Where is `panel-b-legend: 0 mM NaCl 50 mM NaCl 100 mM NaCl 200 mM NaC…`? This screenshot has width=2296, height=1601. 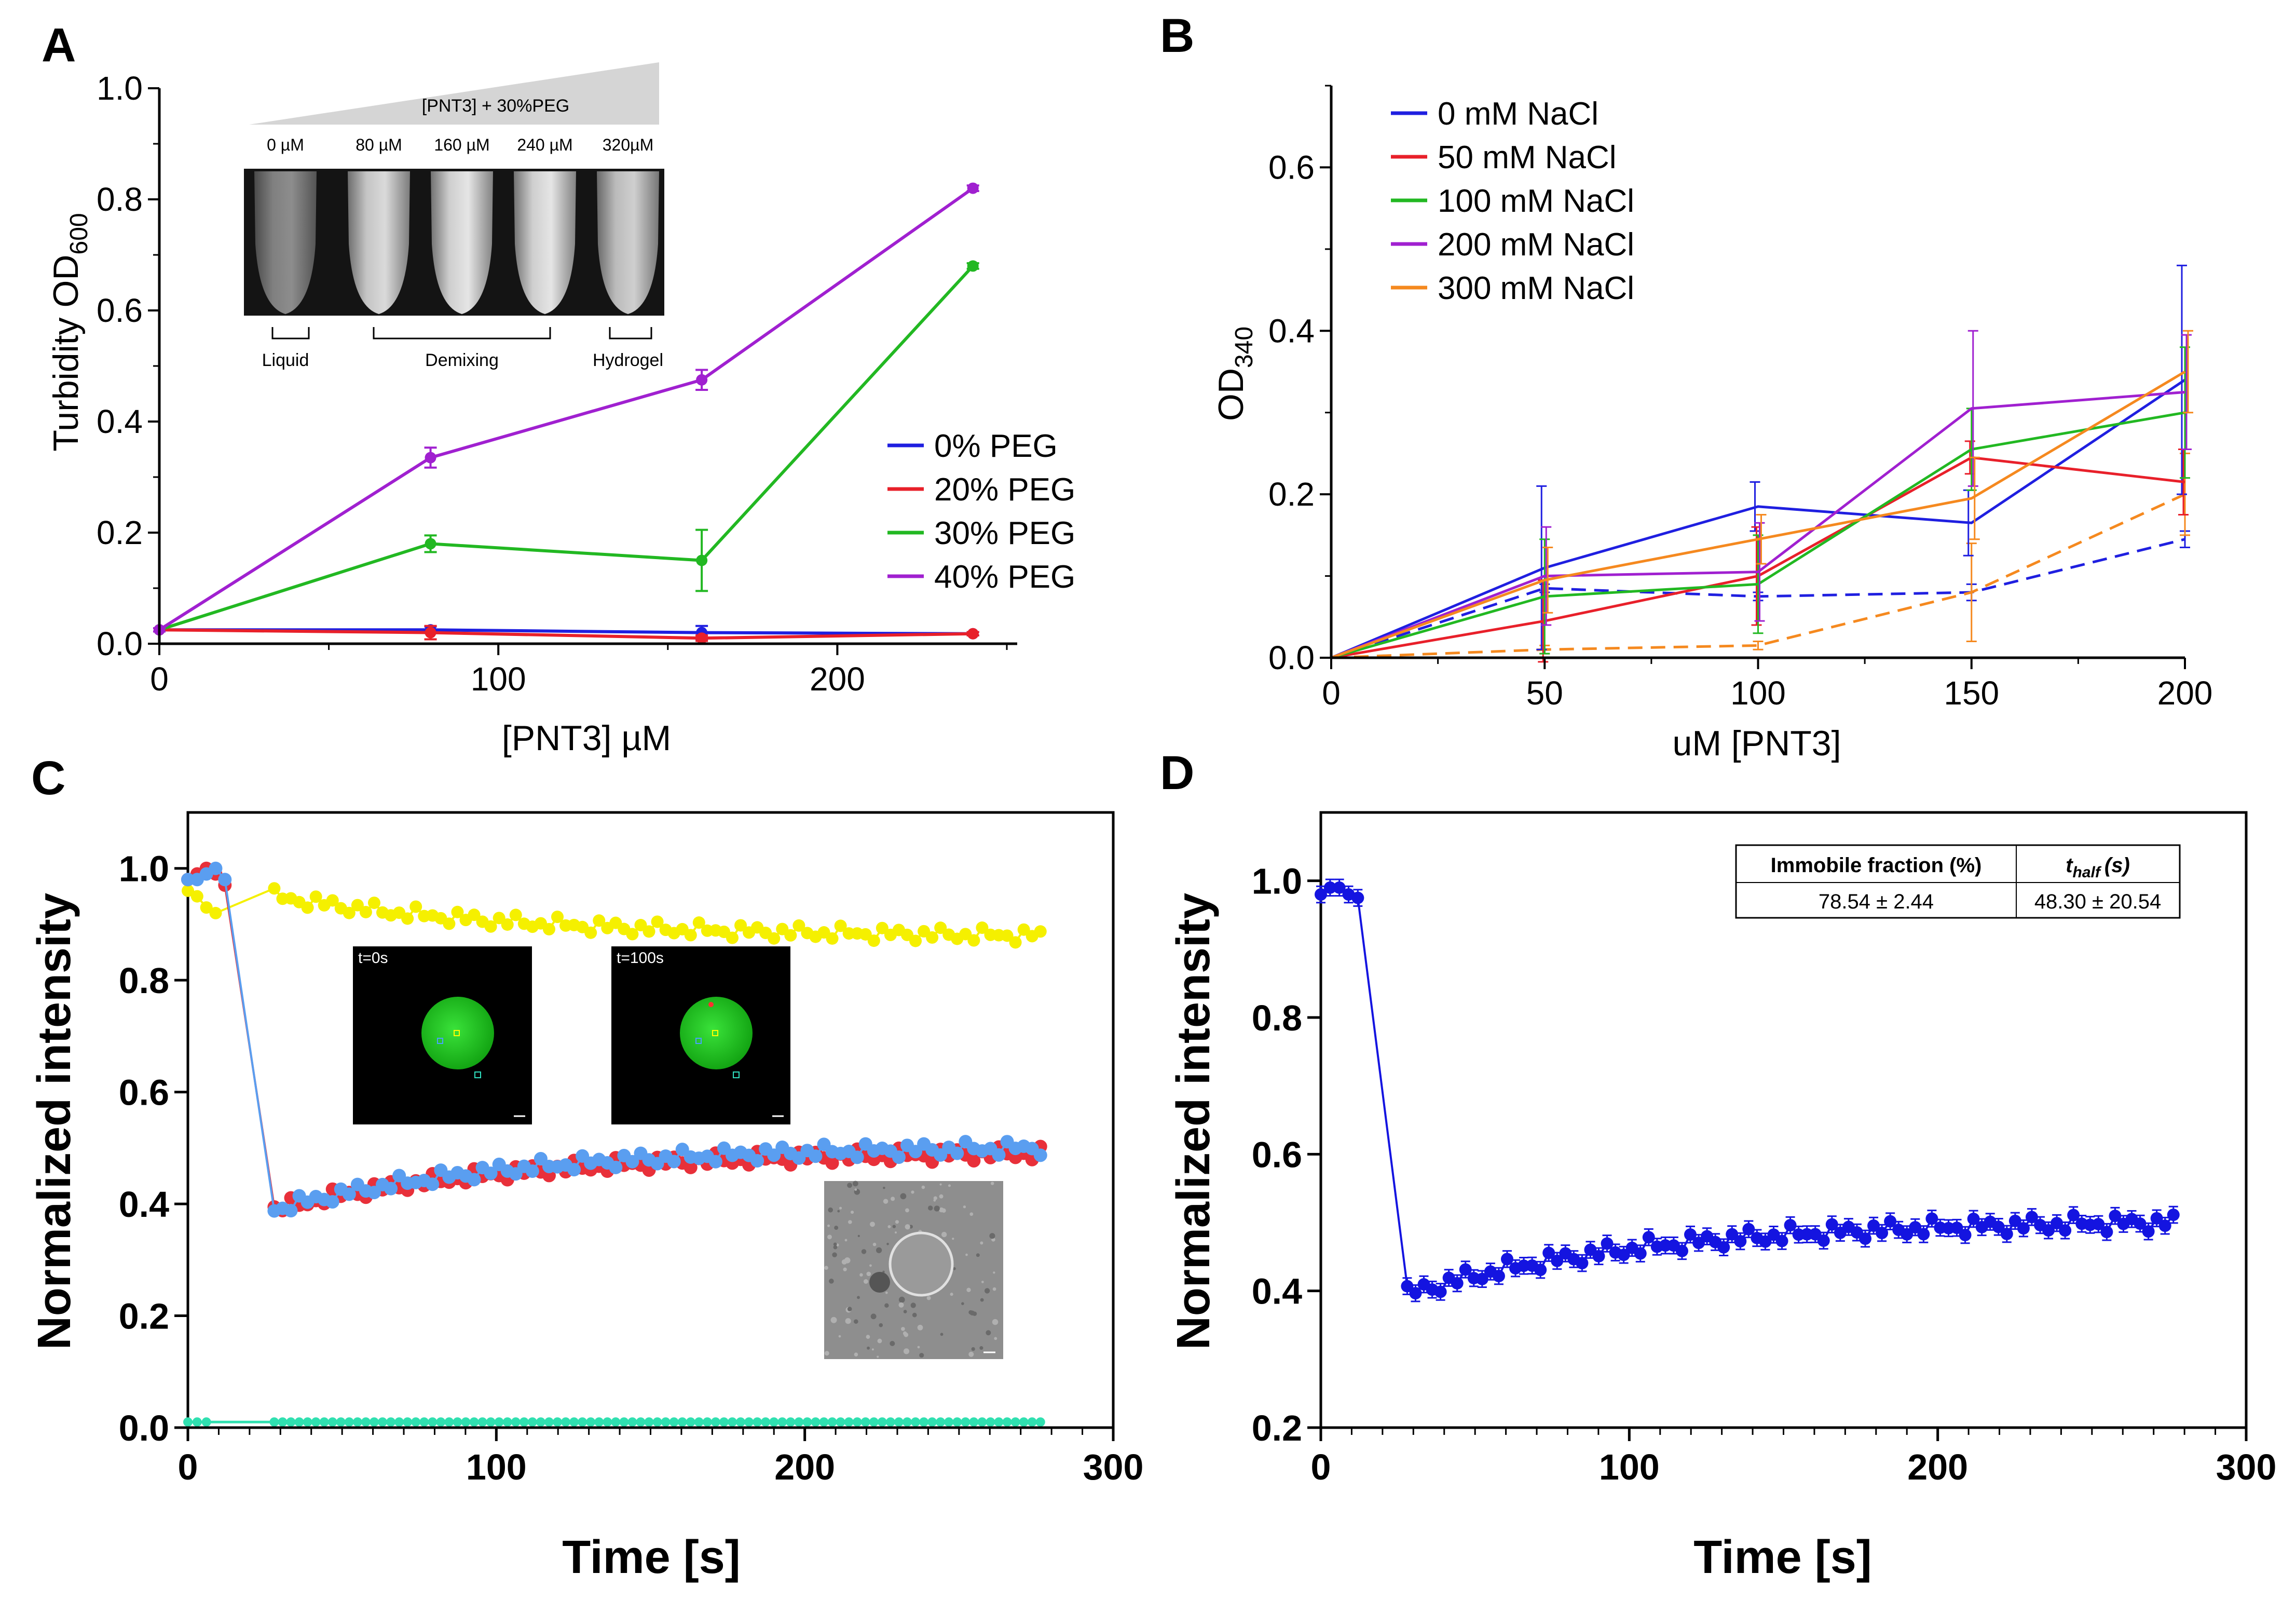 panel-b-legend: 0 mM NaCl 50 mM NaCl 100 mM NaCl 200 mM NaC… is located at coordinates (1512, 201).